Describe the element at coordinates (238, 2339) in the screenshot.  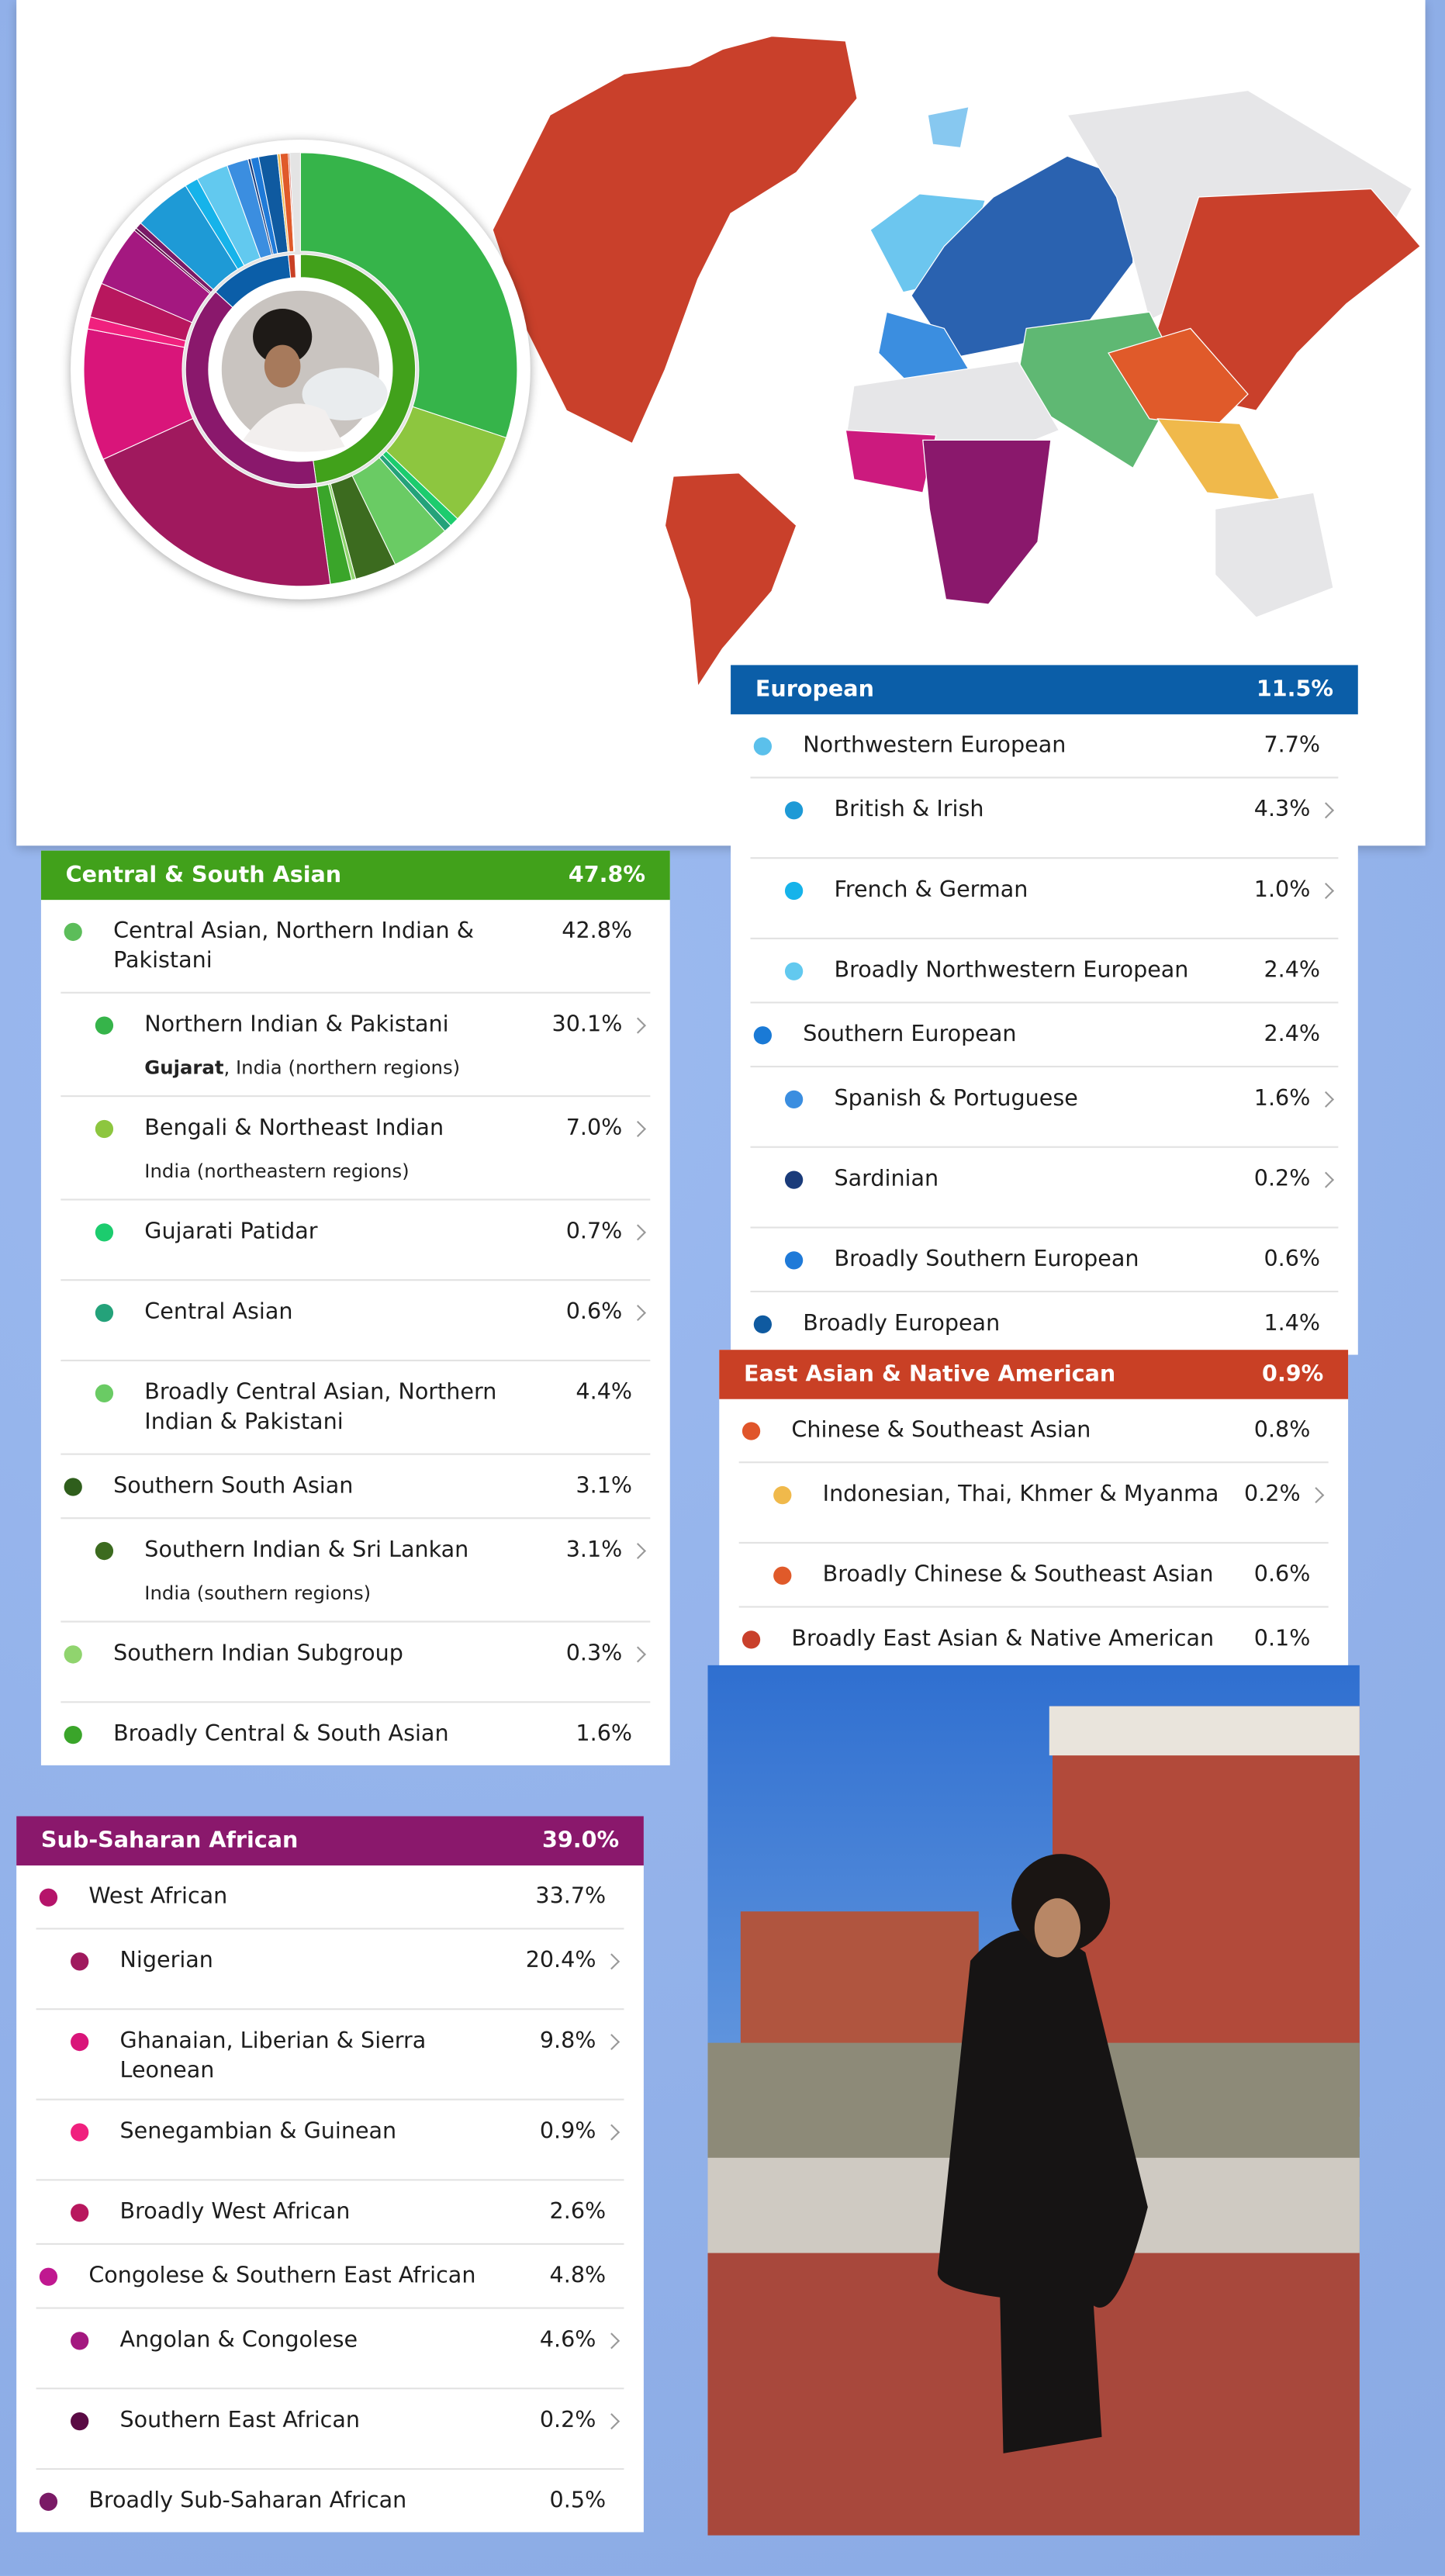
I see `region-name: Angolan & Congolese` at that location.